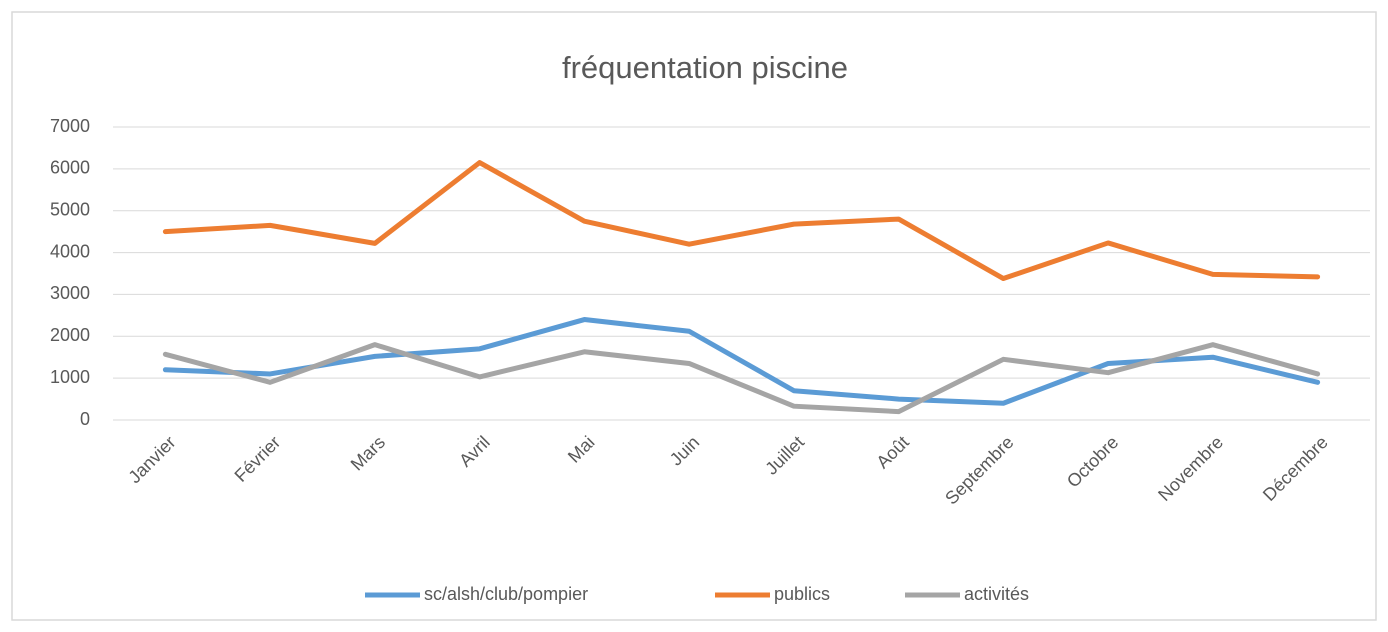 The image size is (1388, 632). What do you see at coordinates (70, 335) in the screenshot?
I see `y-tick-label: 2000` at bounding box center [70, 335].